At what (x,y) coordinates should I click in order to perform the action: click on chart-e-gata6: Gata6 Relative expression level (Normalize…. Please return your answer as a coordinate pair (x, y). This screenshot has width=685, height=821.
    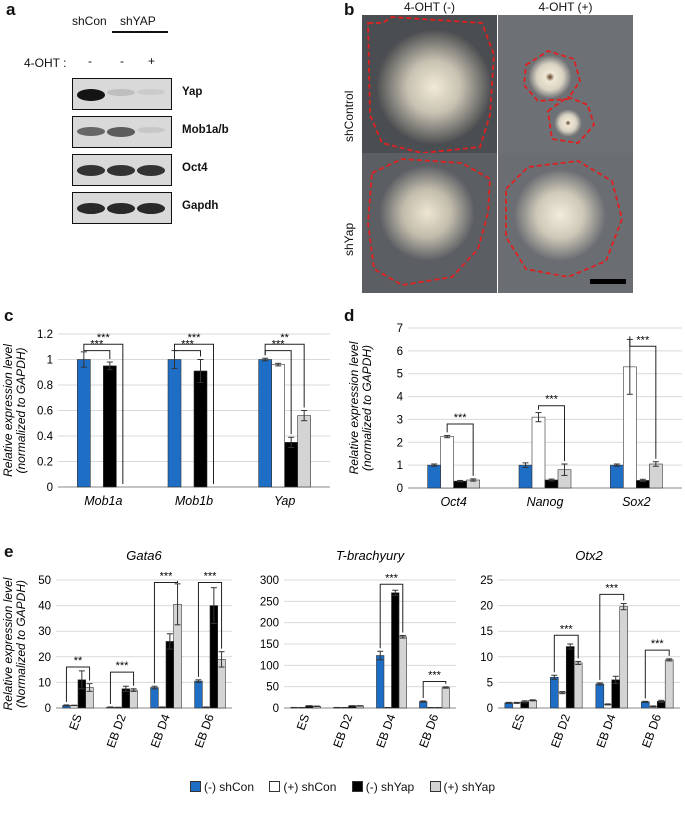
    Looking at the image, I should click on (116, 649).